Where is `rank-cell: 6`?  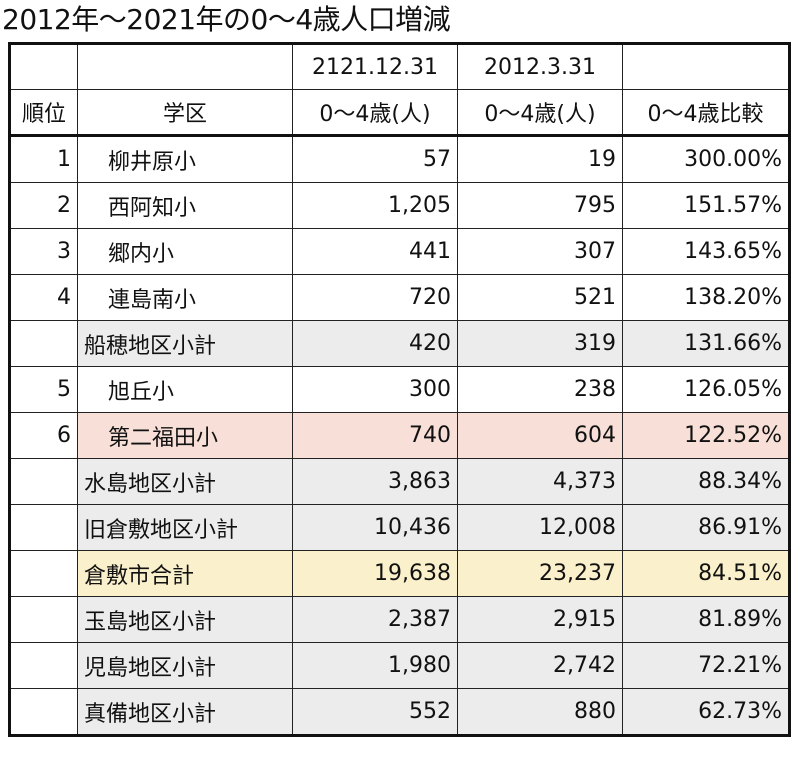
rank-cell: 6 is located at coordinates (43, 435).